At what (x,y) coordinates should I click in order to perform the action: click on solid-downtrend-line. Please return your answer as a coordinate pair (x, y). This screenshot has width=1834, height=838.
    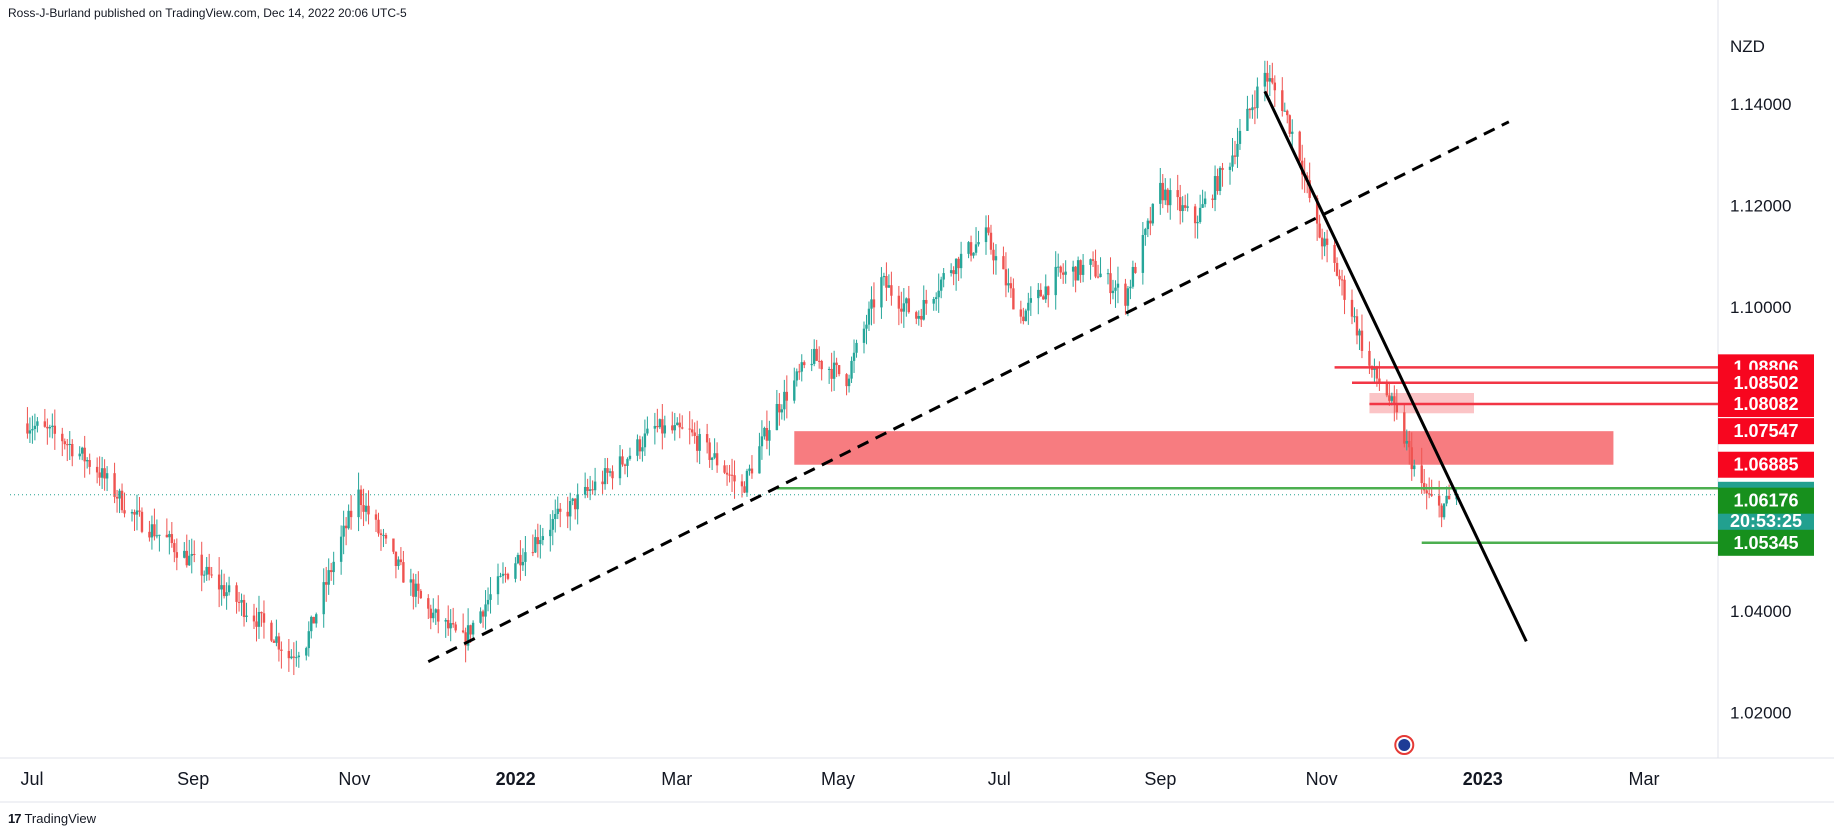
    Looking at the image, I should click on (1395, 366).